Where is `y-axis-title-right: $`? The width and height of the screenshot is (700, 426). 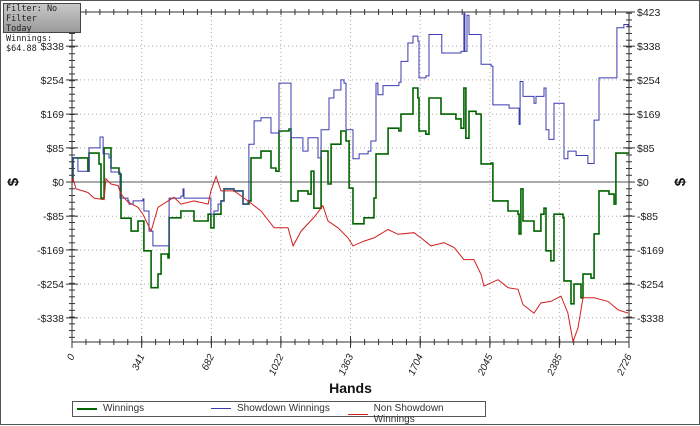 y-axis-title-right: $ is located at coordinates (680, 181).